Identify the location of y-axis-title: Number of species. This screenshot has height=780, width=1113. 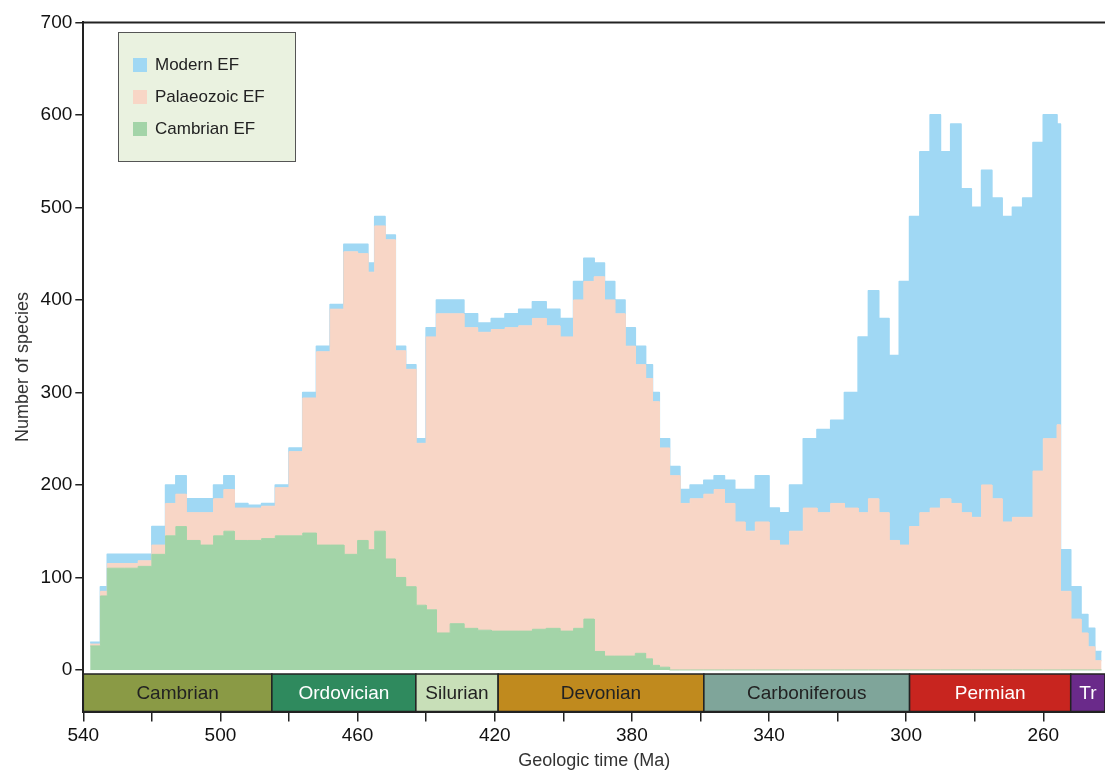
(21, 367).